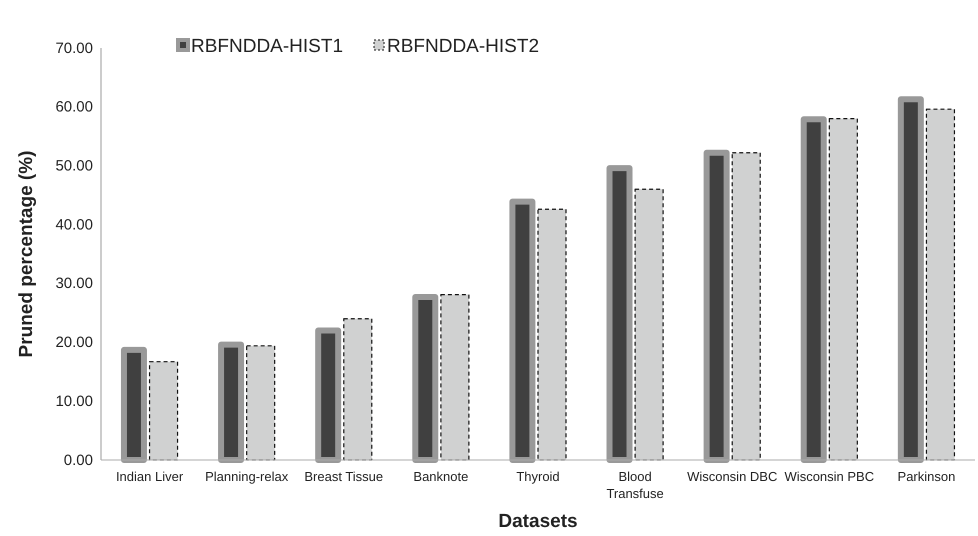 This screenshot has width=978, height=536. I want to click on x-tick-label: Wisconsin PBC, so click(829, 476).